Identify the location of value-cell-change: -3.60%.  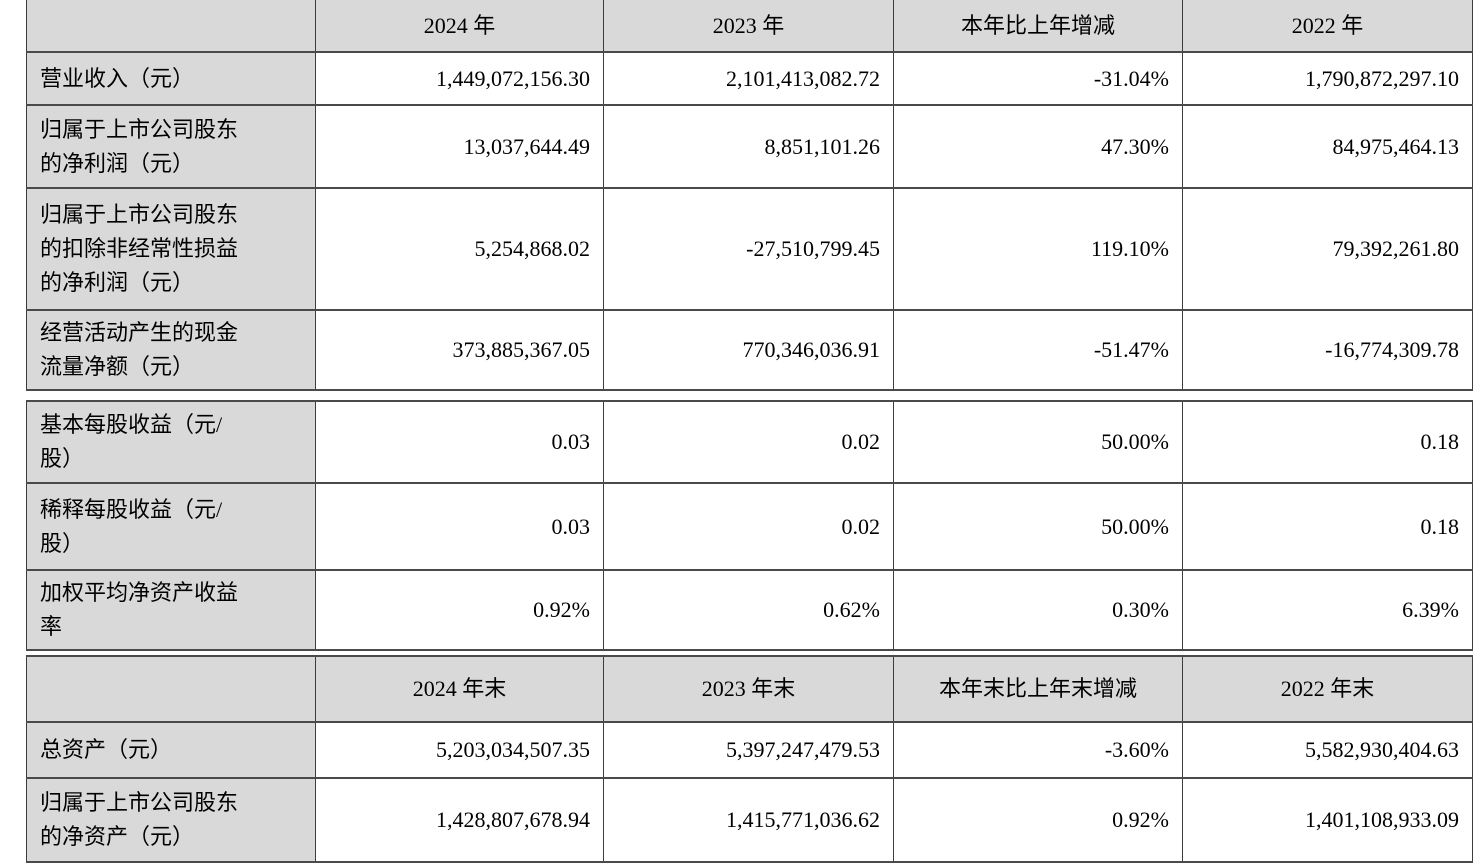
(1038, 750).